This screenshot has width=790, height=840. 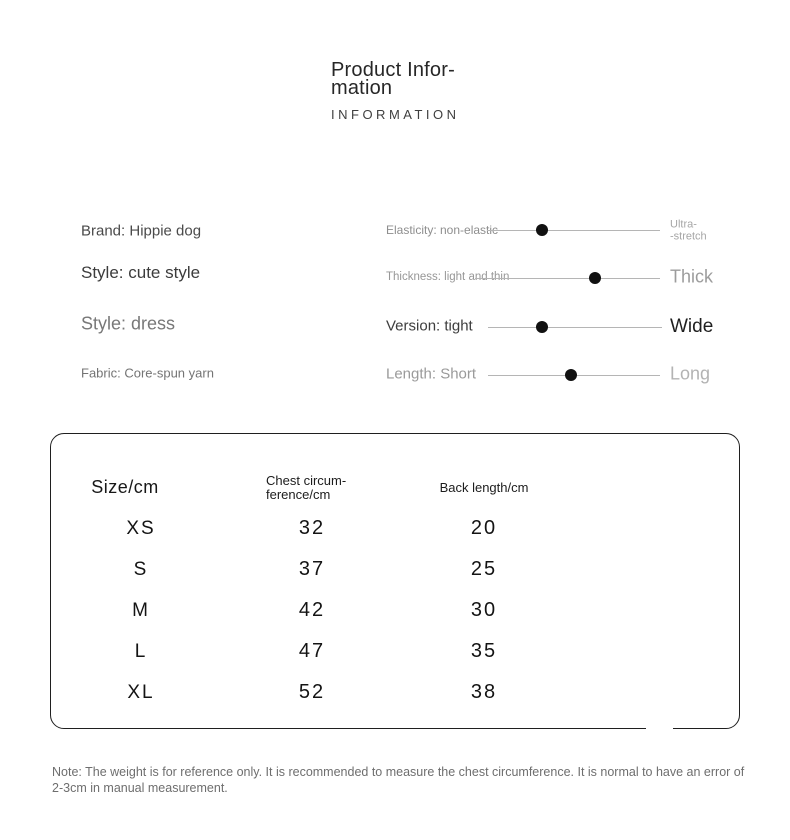 I want to click on spec-style-secondary: Style: dress, so click(x=128, y=323).